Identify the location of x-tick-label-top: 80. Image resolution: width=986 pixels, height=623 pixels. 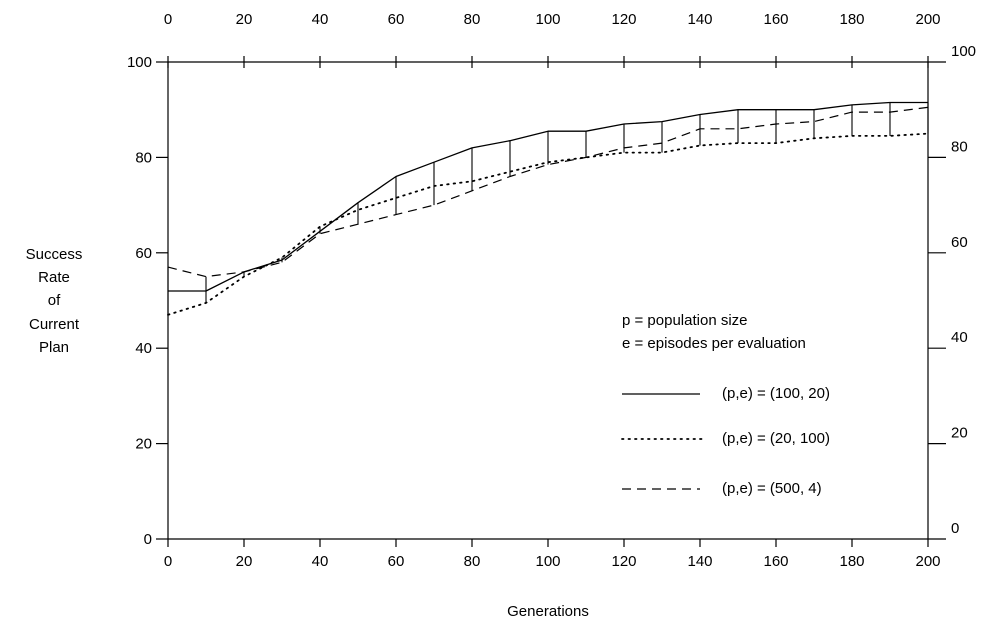
(472, 19).